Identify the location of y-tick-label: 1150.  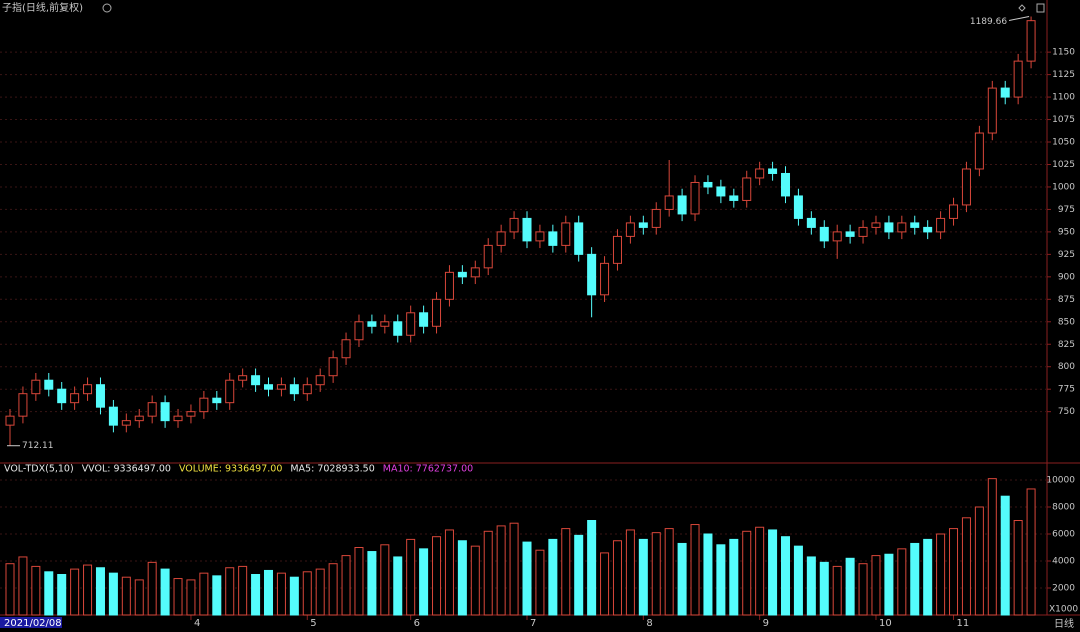
(1063, 53).